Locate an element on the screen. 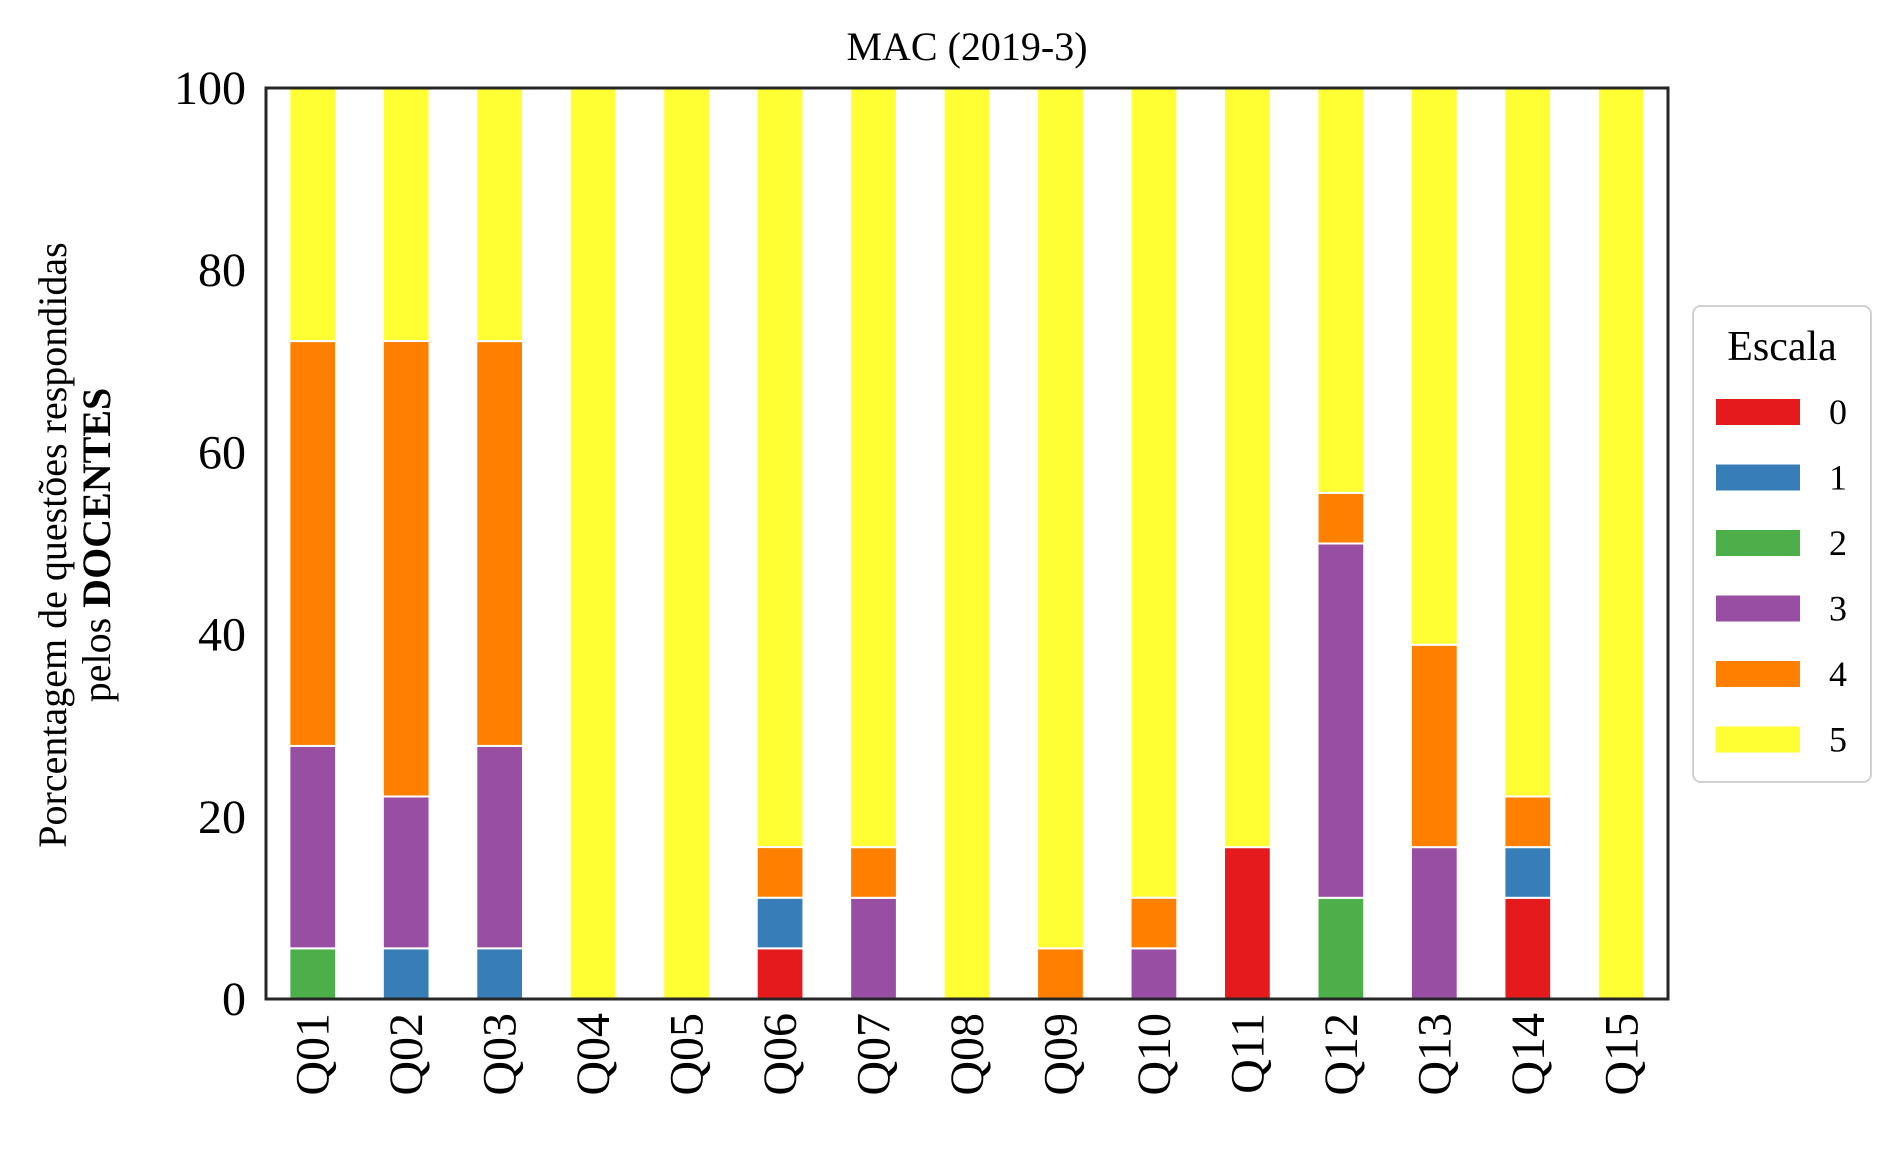 Image resolution: width=1892 pixels, height=1159 pixels. legend-label-1: 1 is located at coordinates (1838, 478).